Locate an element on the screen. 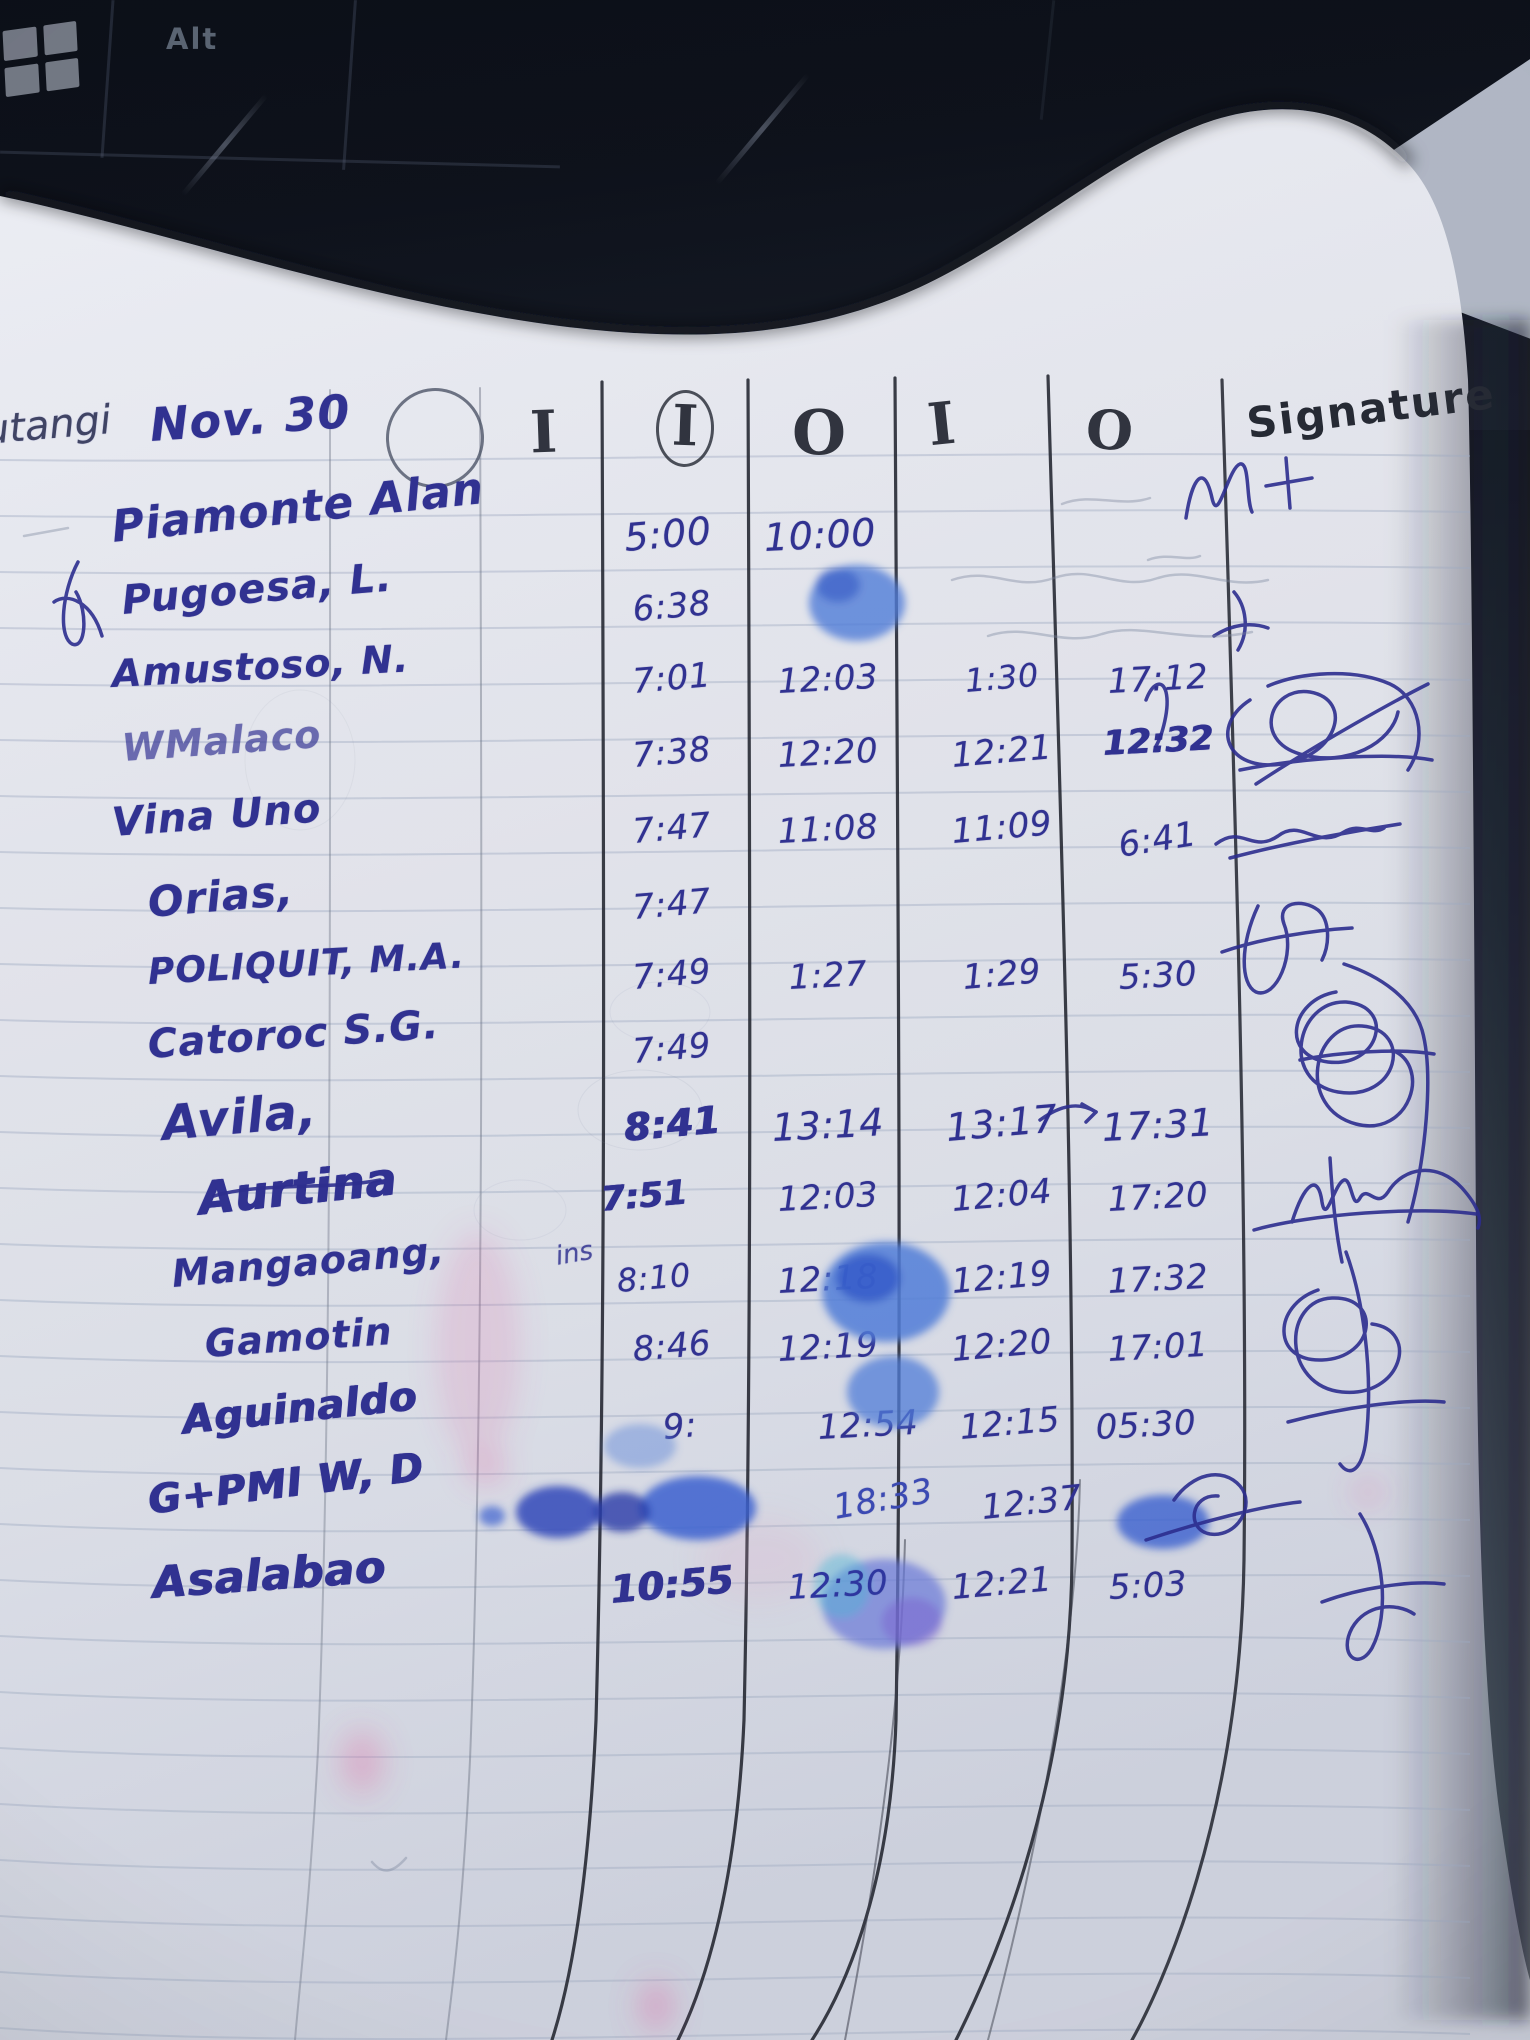 Image resolution: width=1530 pixels, height=2040 pixels. alt-key: Alt is located at coordinates (192, 39).